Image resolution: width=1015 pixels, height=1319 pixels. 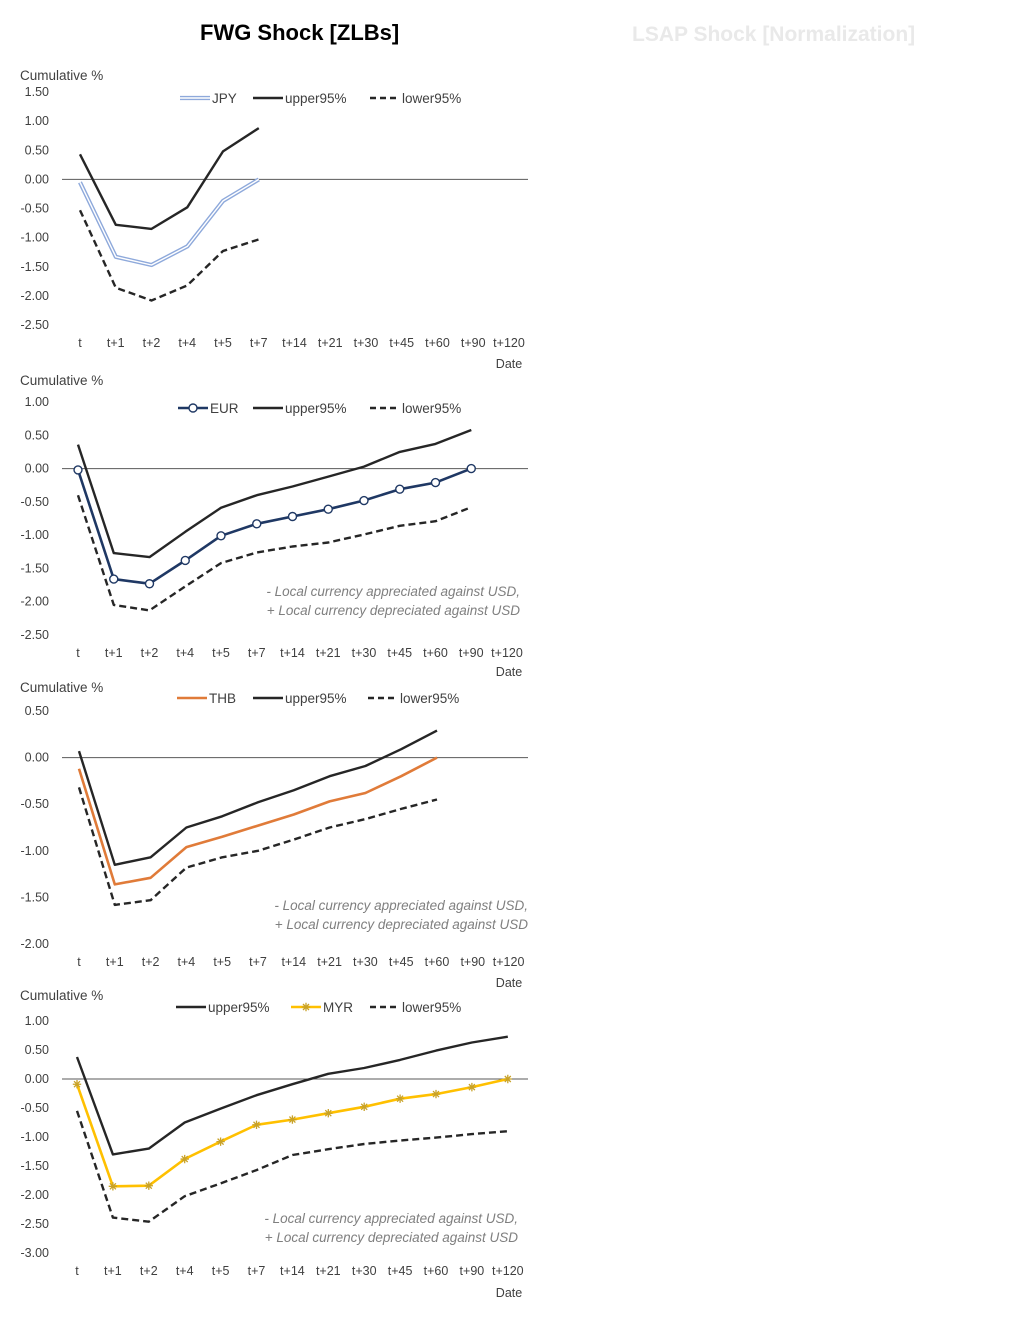 What do you see at coordinates (193, 408) in the screenshot?
I see `legend-marker` at bounding box center [193, 408].